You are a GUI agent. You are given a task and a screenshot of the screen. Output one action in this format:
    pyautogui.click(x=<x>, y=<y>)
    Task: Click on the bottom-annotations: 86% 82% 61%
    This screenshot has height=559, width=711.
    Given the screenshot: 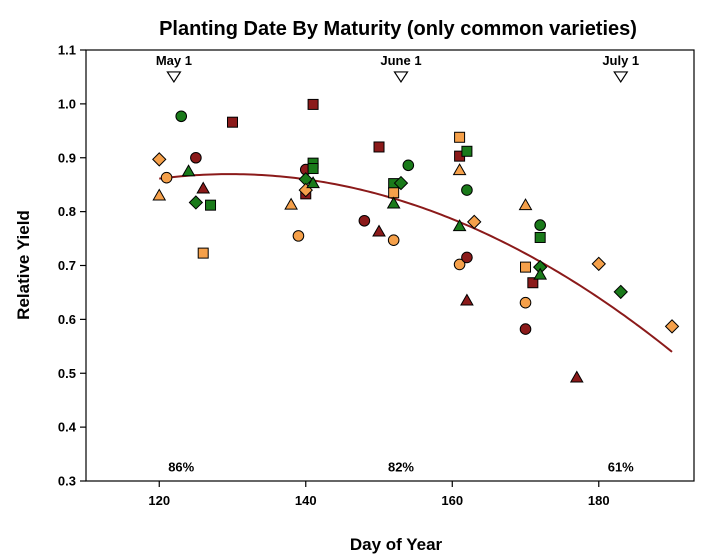 What is the action you would take?
    pyautogui.click(x=401, y=467)
    